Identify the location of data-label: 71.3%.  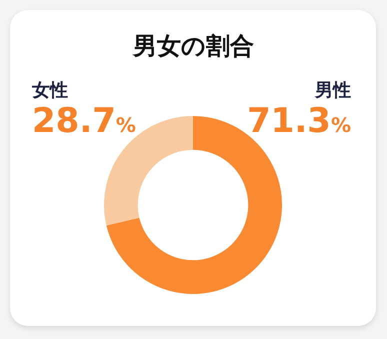
(299, 121).